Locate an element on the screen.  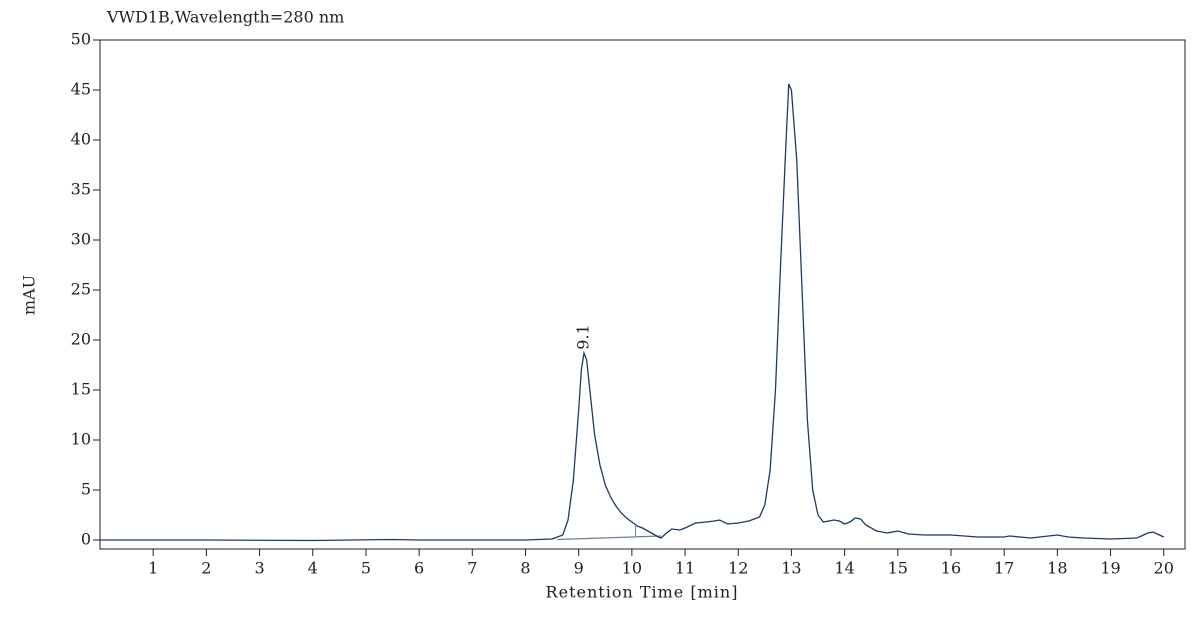
y-axis-label: mAU is located at coordinates (29, 295).